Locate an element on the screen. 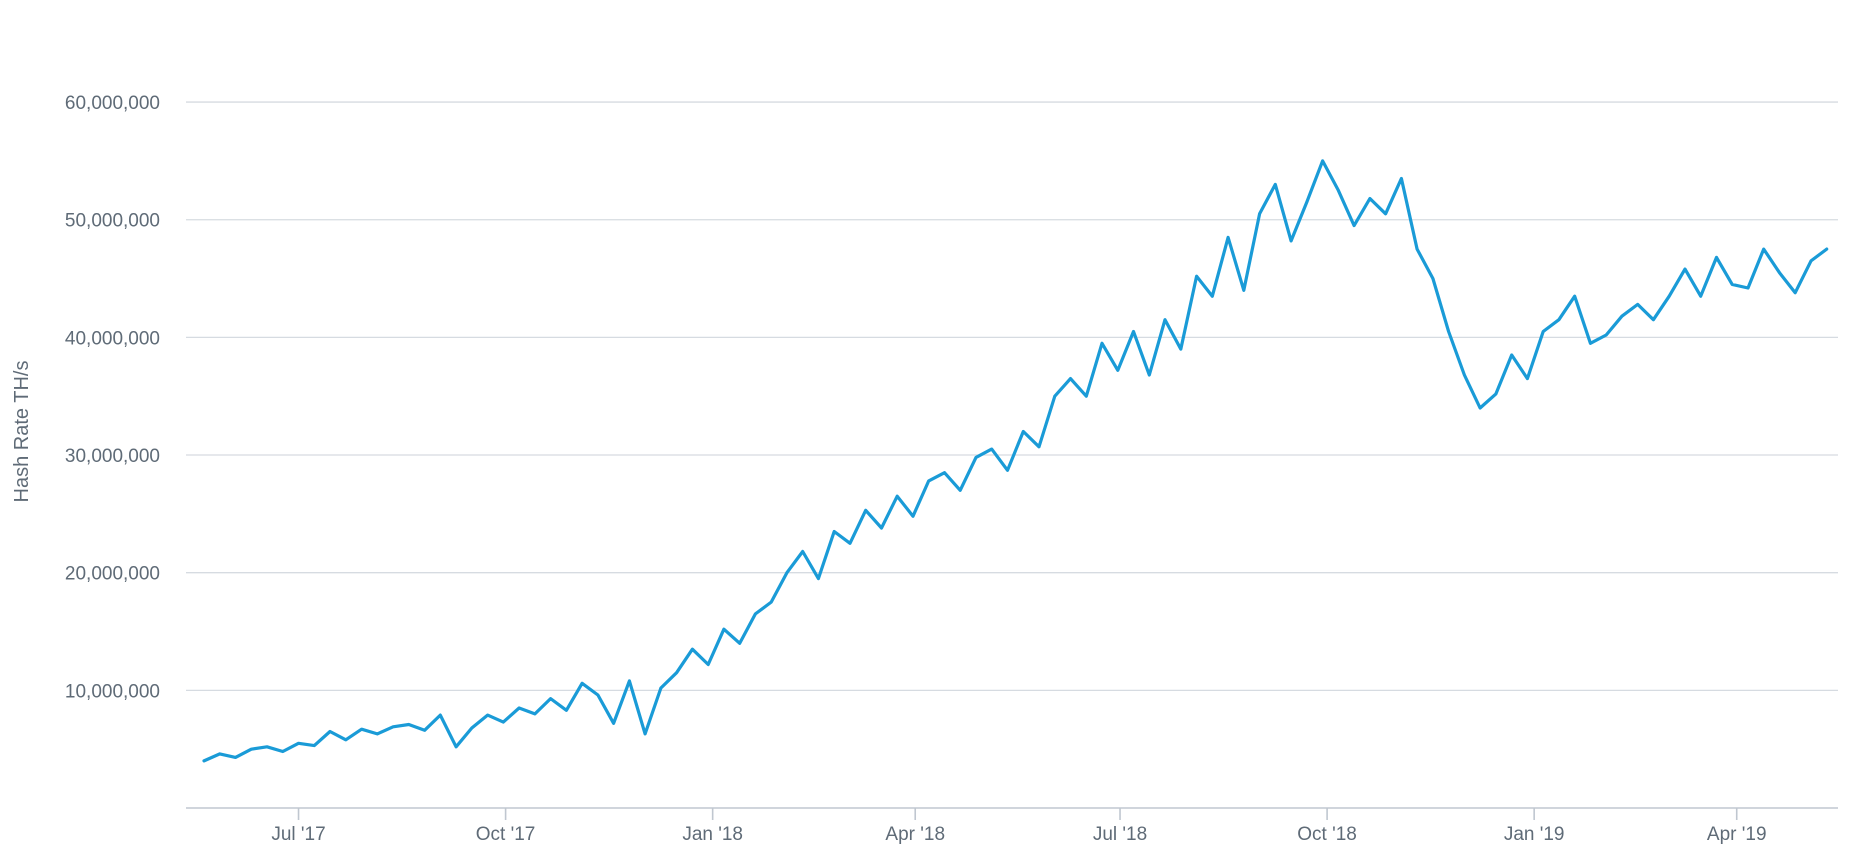 The height and width of the screenshot is (856, 1864). x-tick-label: Jul '18 is located at coordinates (1120, 834).